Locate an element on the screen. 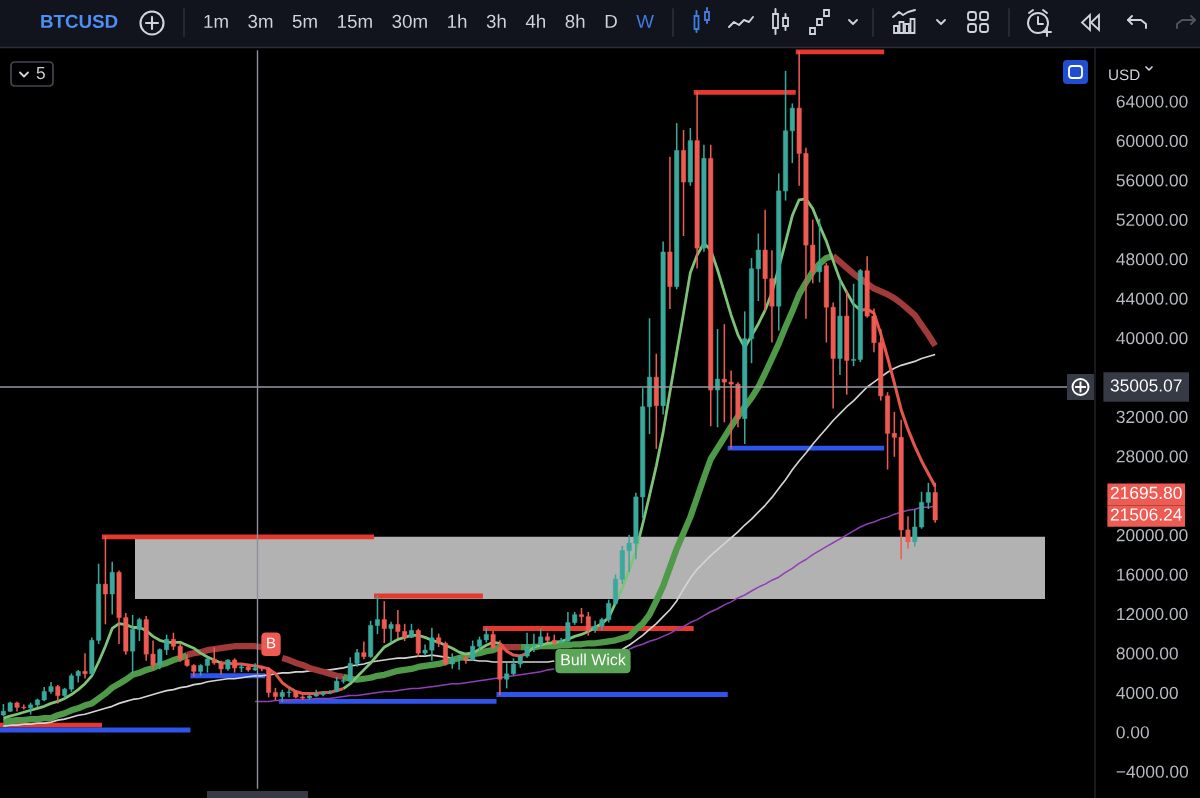 The image size is (1200, 798). text: 1h is located at coordinates (457, 21).